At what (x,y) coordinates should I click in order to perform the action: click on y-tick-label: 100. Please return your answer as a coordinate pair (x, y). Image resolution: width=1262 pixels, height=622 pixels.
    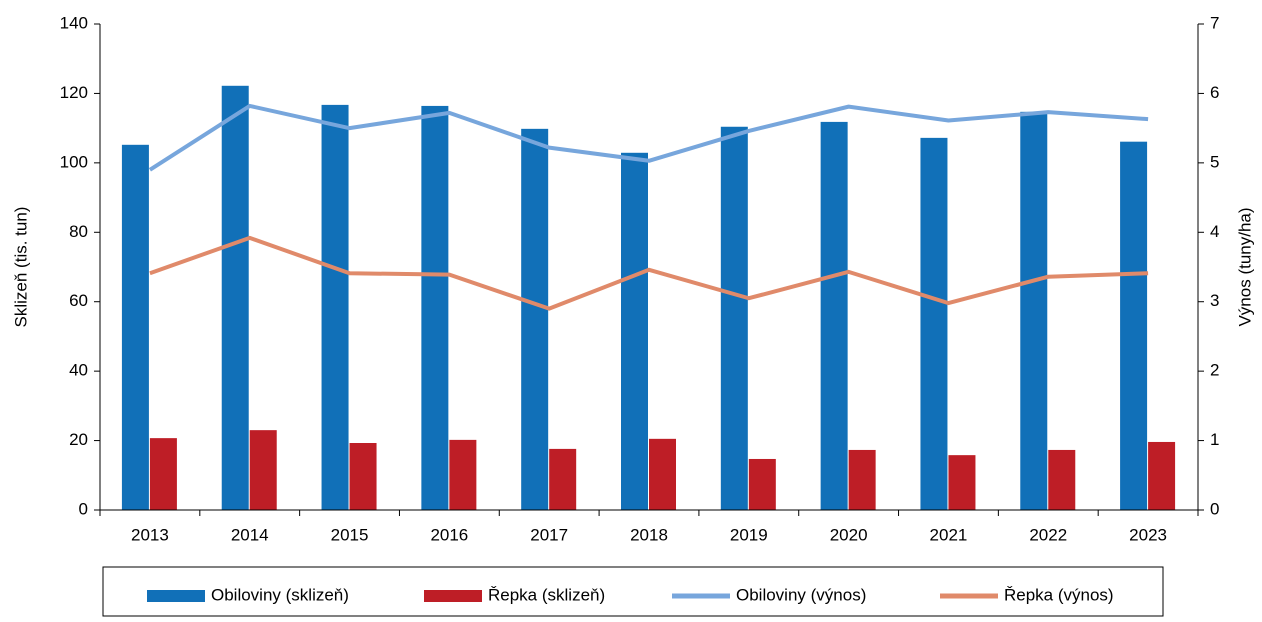
    Looking at the image, I should click on (74, 161).